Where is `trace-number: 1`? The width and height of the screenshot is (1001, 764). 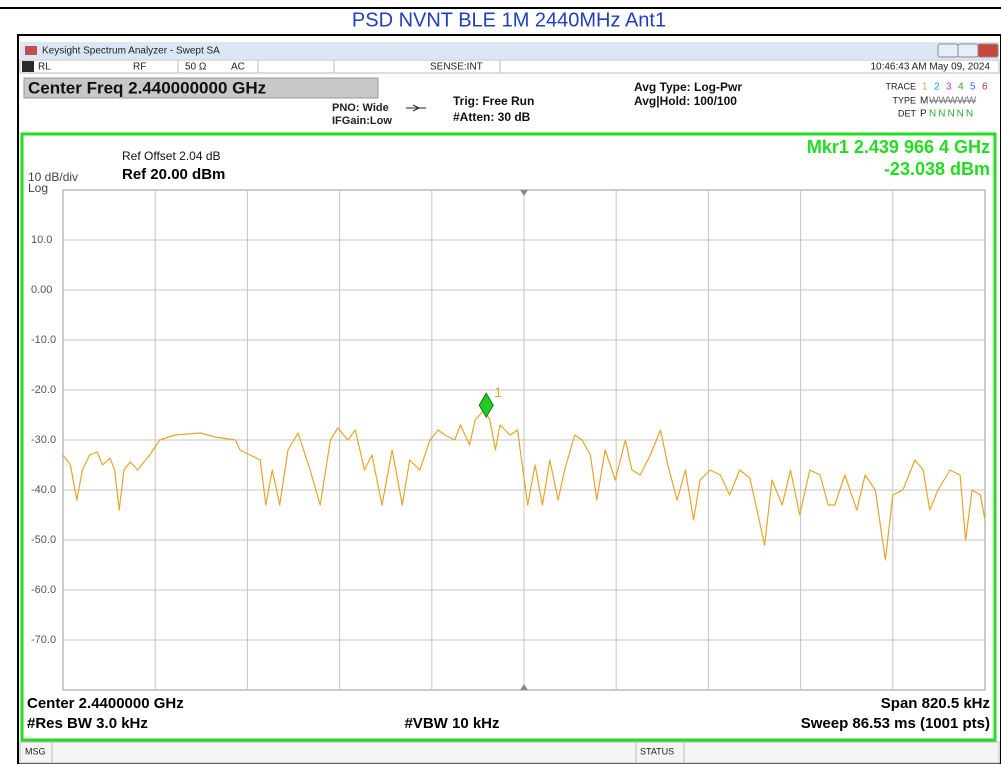 trace-number: 1 is located at coordinates (925, 87).